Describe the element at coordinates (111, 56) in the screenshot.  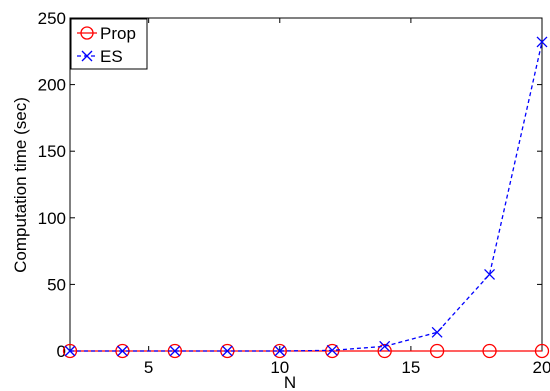
I see `legend-label-es: ES` at that location.